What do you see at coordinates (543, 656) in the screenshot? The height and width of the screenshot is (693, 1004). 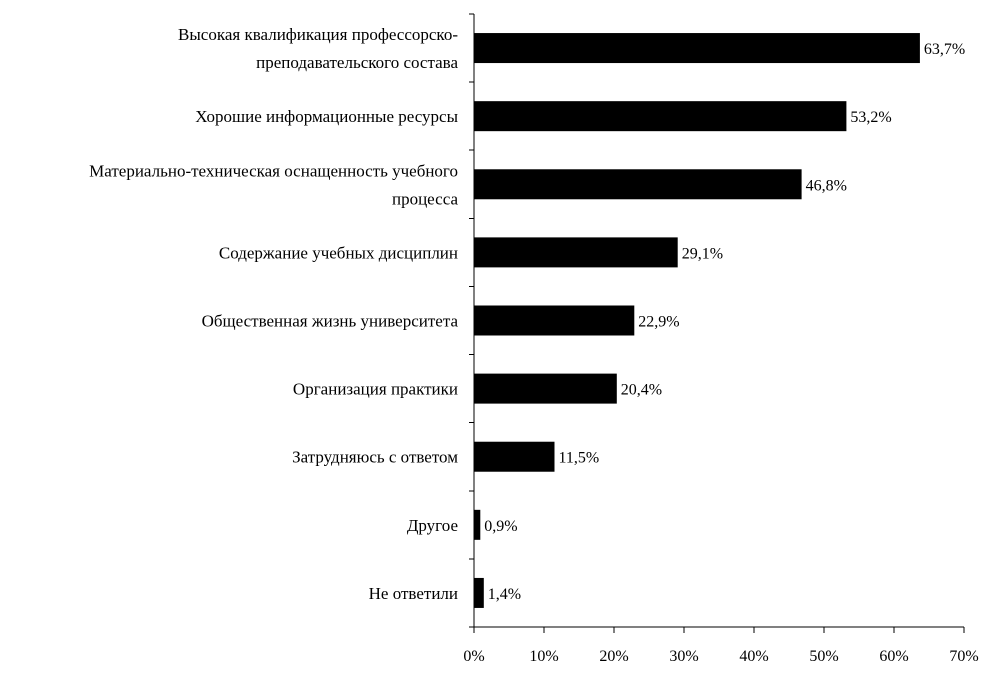 I see `x-tick-label-1: 10%` at bounding box center [543, 656].